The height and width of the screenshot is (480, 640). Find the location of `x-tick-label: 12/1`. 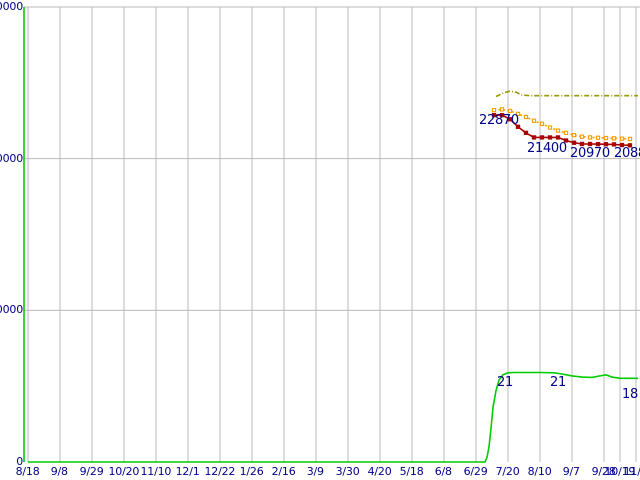

x-tick-label: 12/1 is located at coordinates (187, 471).